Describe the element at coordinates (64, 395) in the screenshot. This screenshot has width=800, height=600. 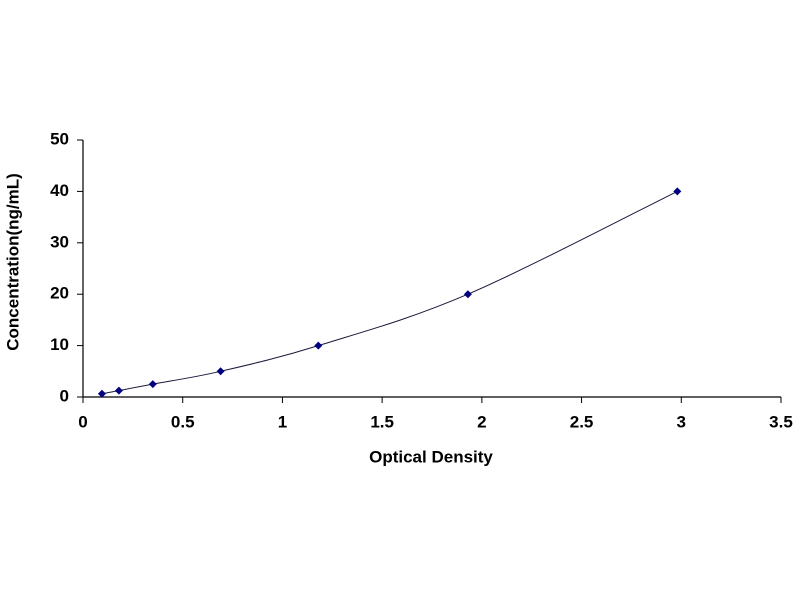
I see `y-tick-label: 0` at that location.